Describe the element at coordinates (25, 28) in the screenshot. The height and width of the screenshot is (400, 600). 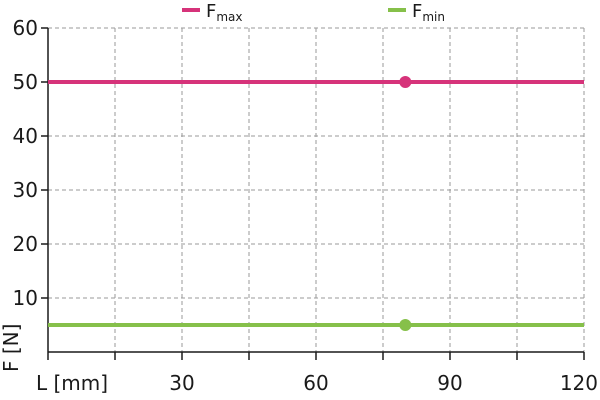
I see `y-tick-label: 60` at that location.